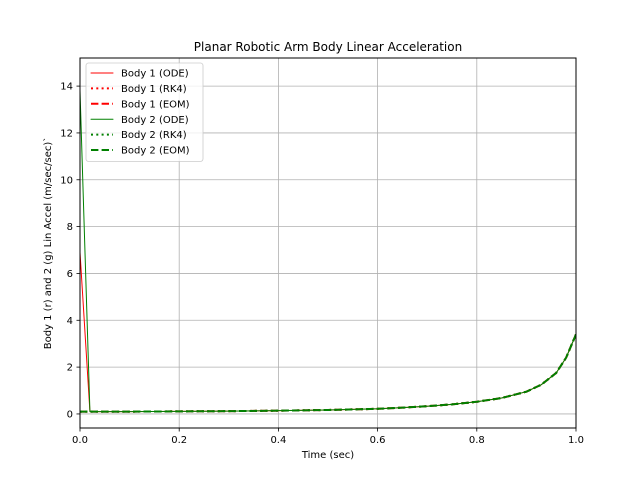  I want to click on legend-label: Body 2 (ODE), so click(155, 120).